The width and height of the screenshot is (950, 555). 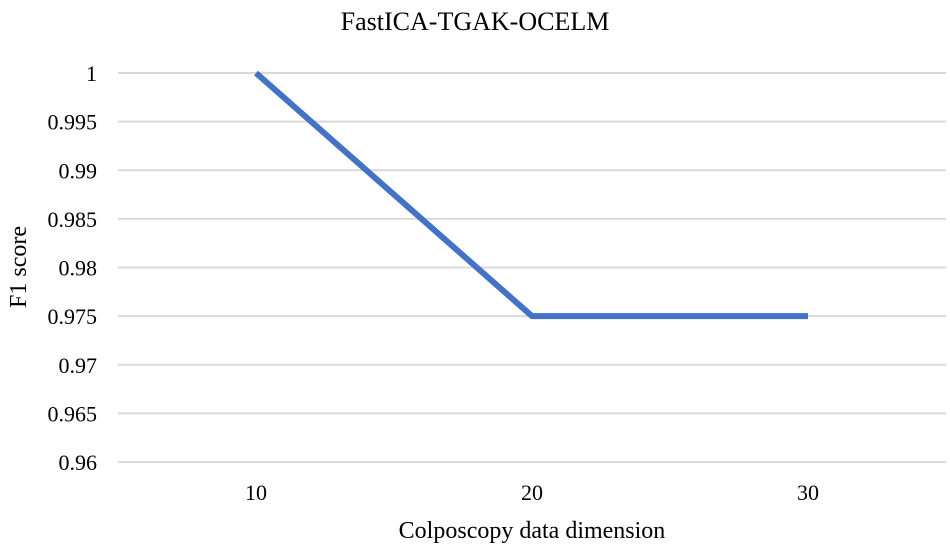 I want to click on y-tick-labels: 0.96 0.965 0.97 0.975 0.98 0.985 0.99 0.995 1, so click(x=73, y=268).